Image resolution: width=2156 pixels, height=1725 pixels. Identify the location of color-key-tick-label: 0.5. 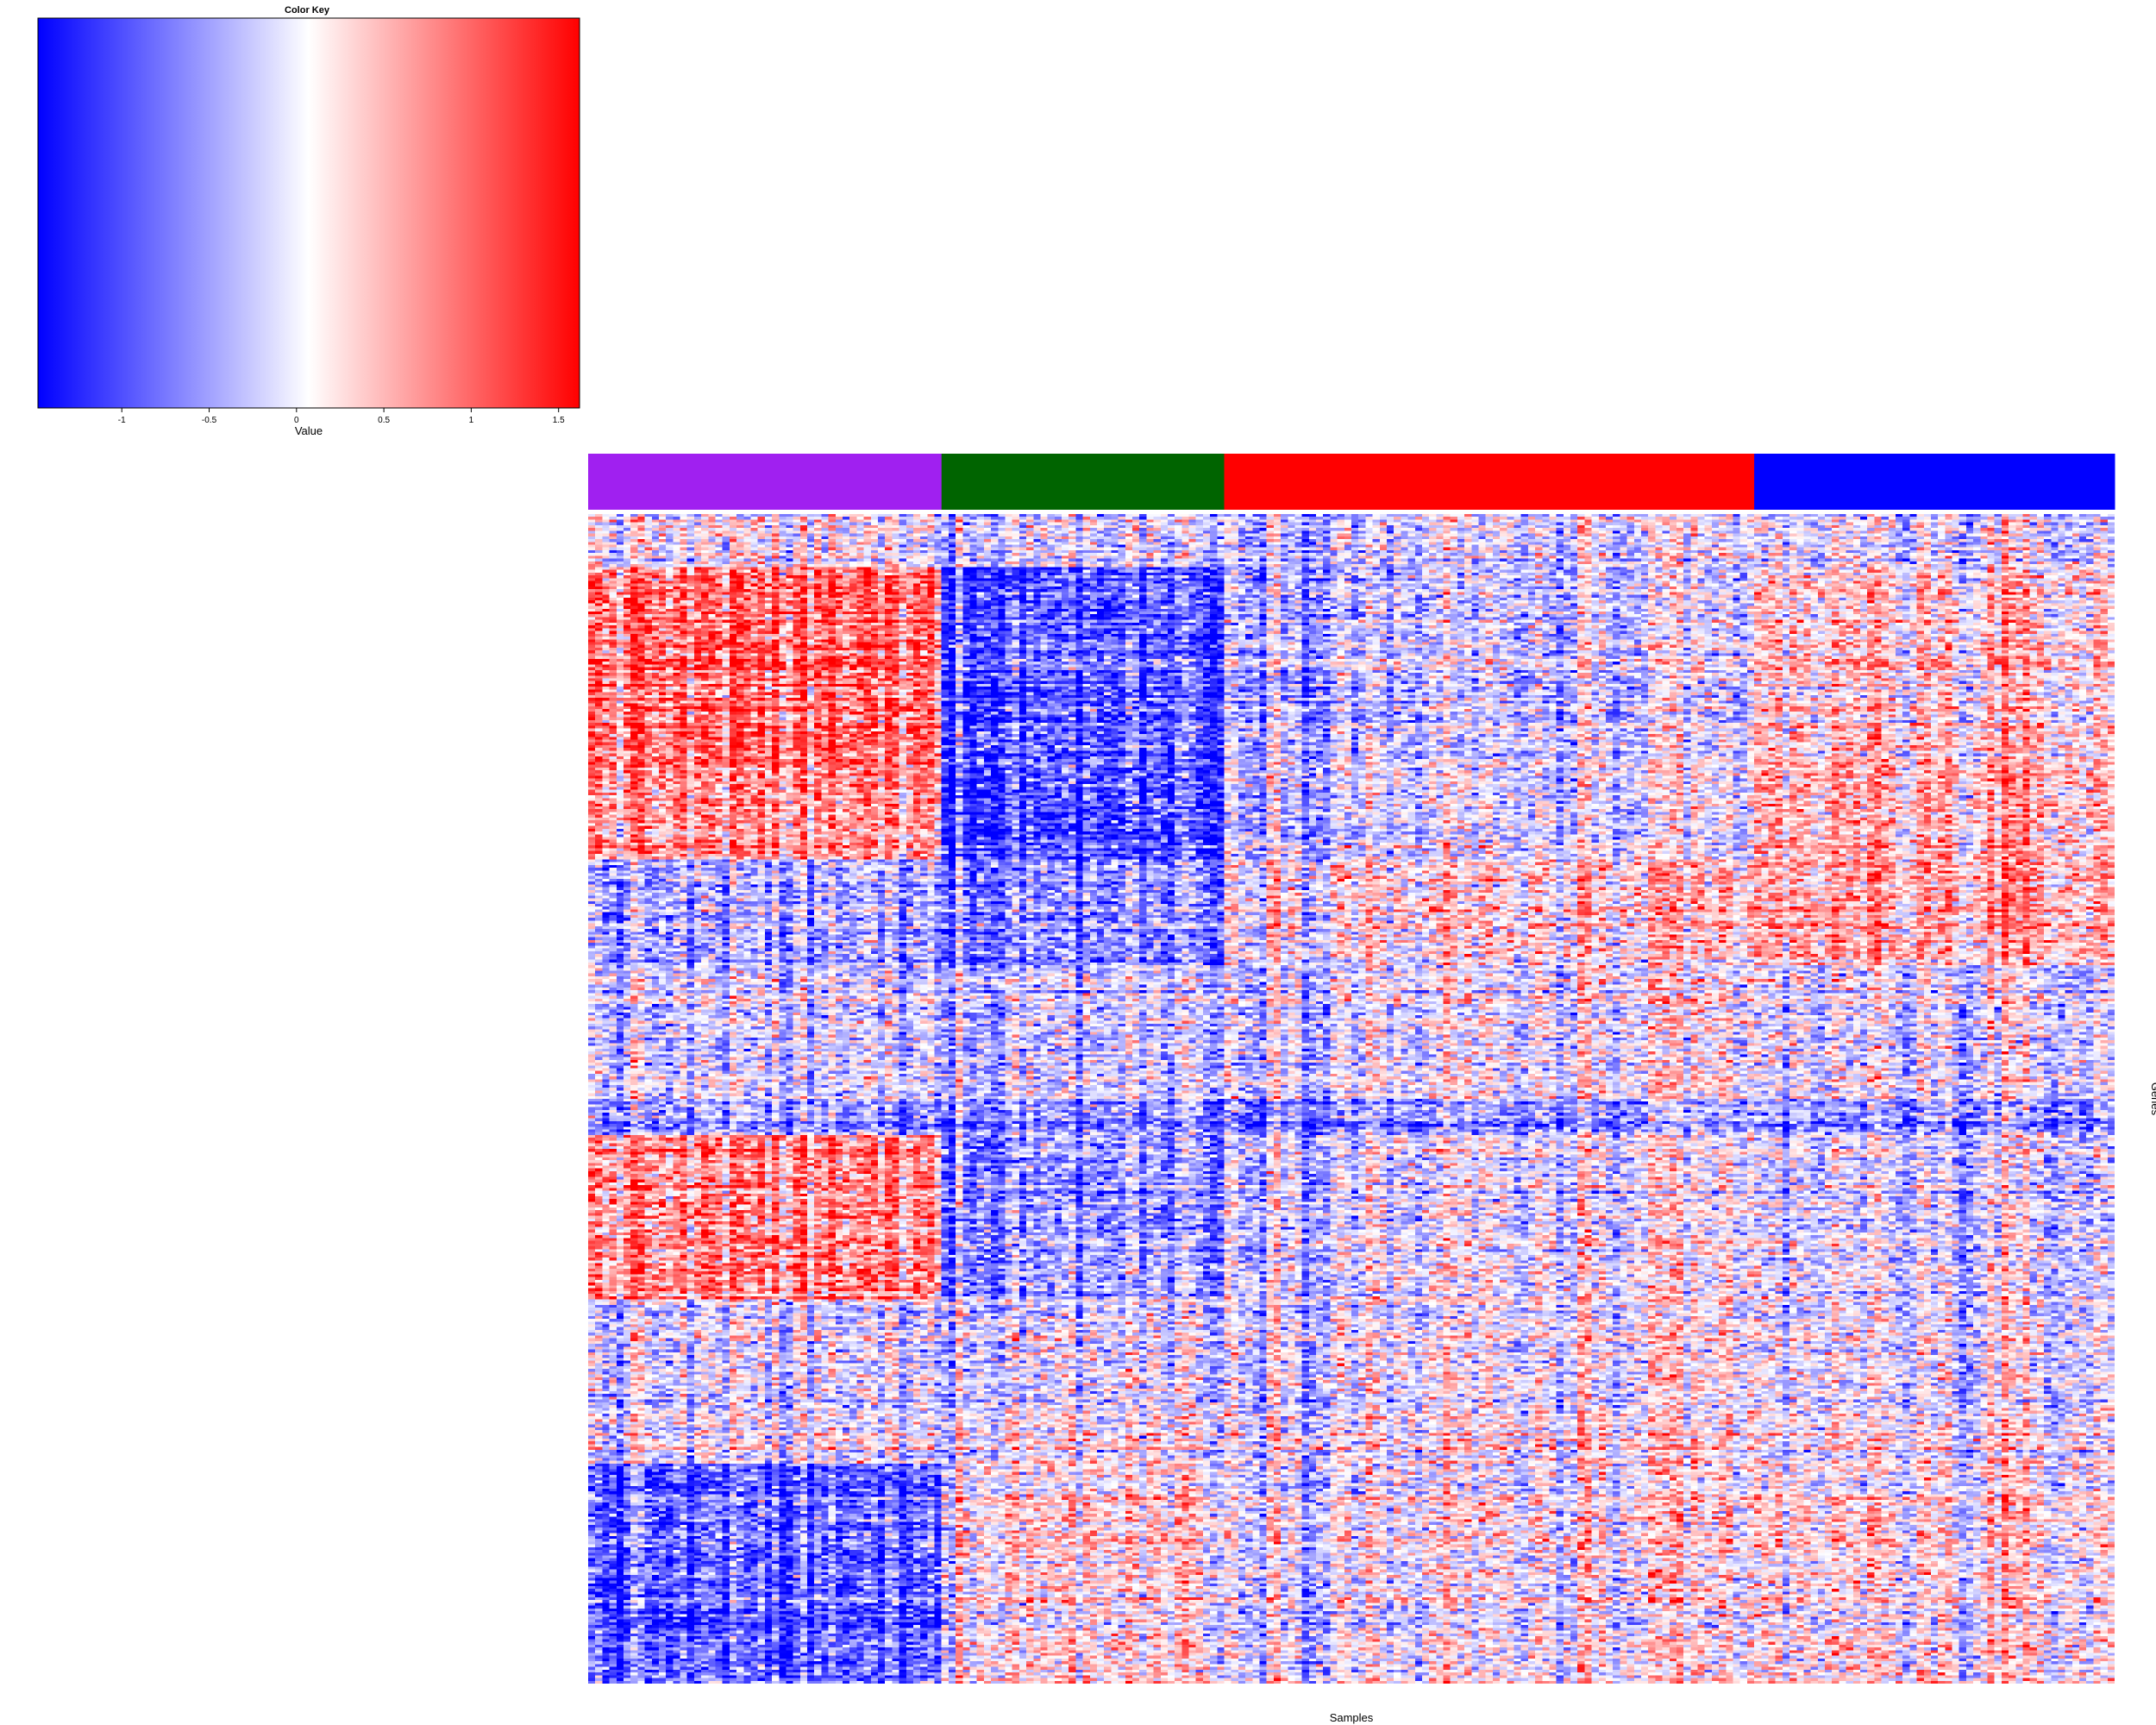
(384, 421).